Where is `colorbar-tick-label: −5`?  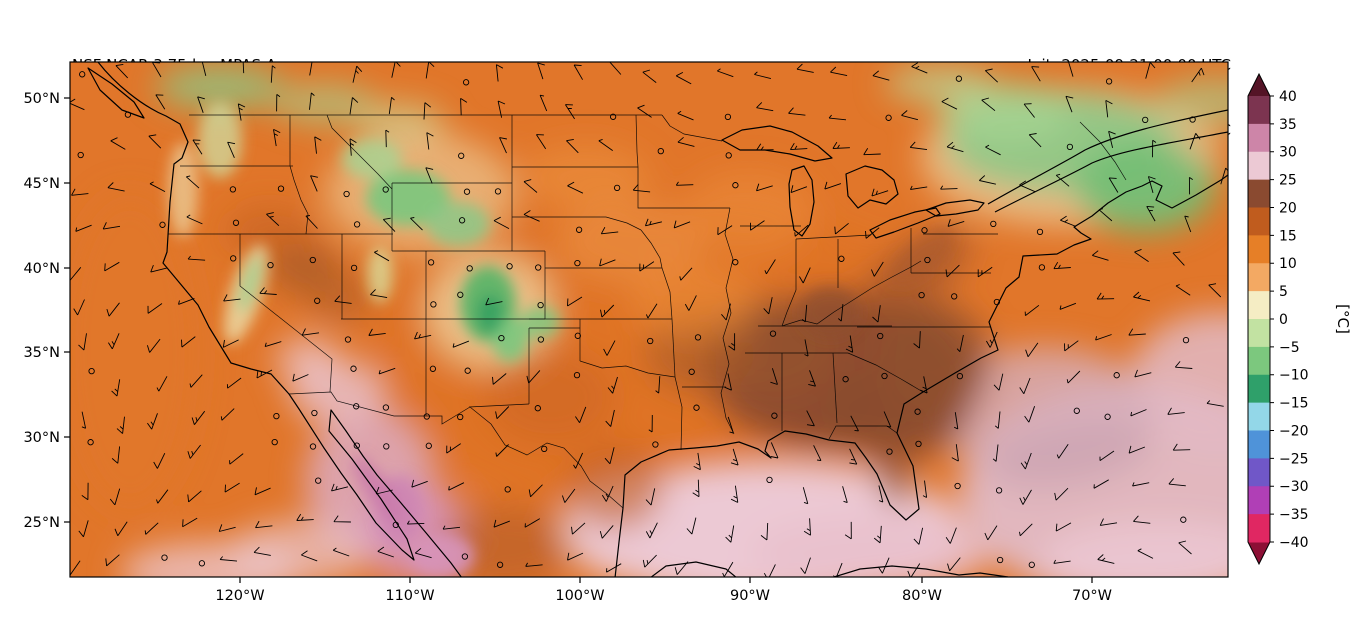 colorbar-tick-label: −5 is located at coordinates (1289, 348).